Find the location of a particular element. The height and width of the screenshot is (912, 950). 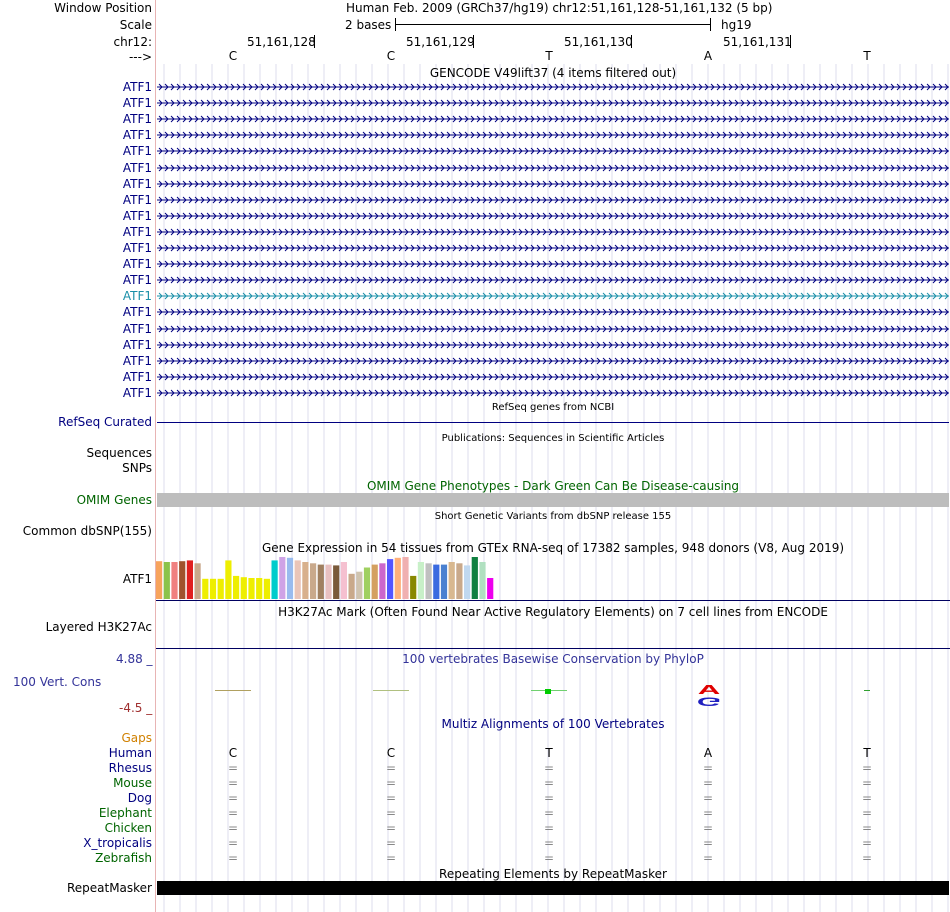

multiz-species-label: Human is located at coordinates (130, 753).